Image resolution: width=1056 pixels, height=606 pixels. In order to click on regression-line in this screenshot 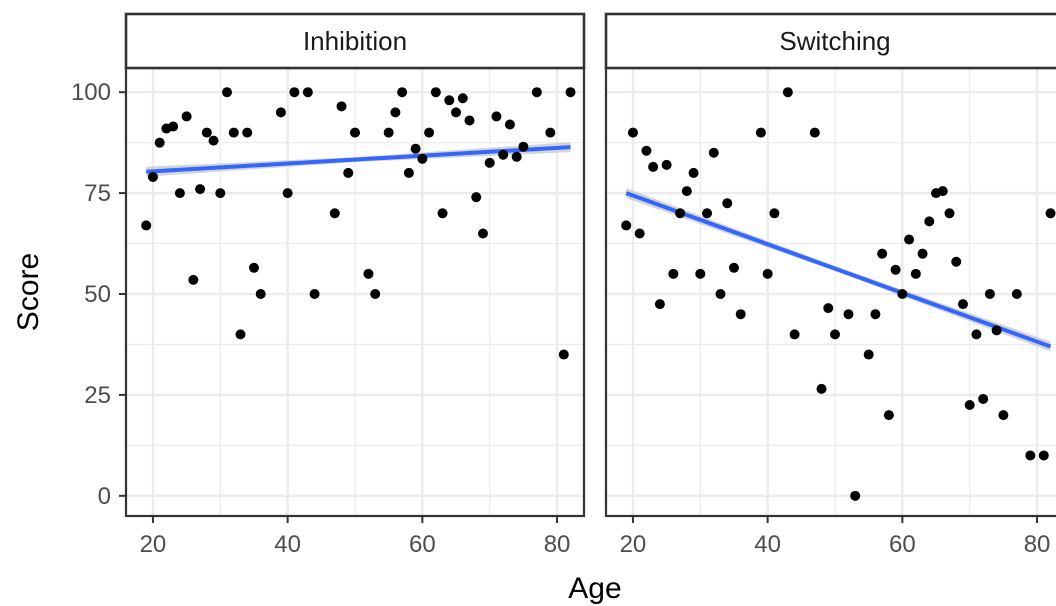, I will do `click(838, 270)`.